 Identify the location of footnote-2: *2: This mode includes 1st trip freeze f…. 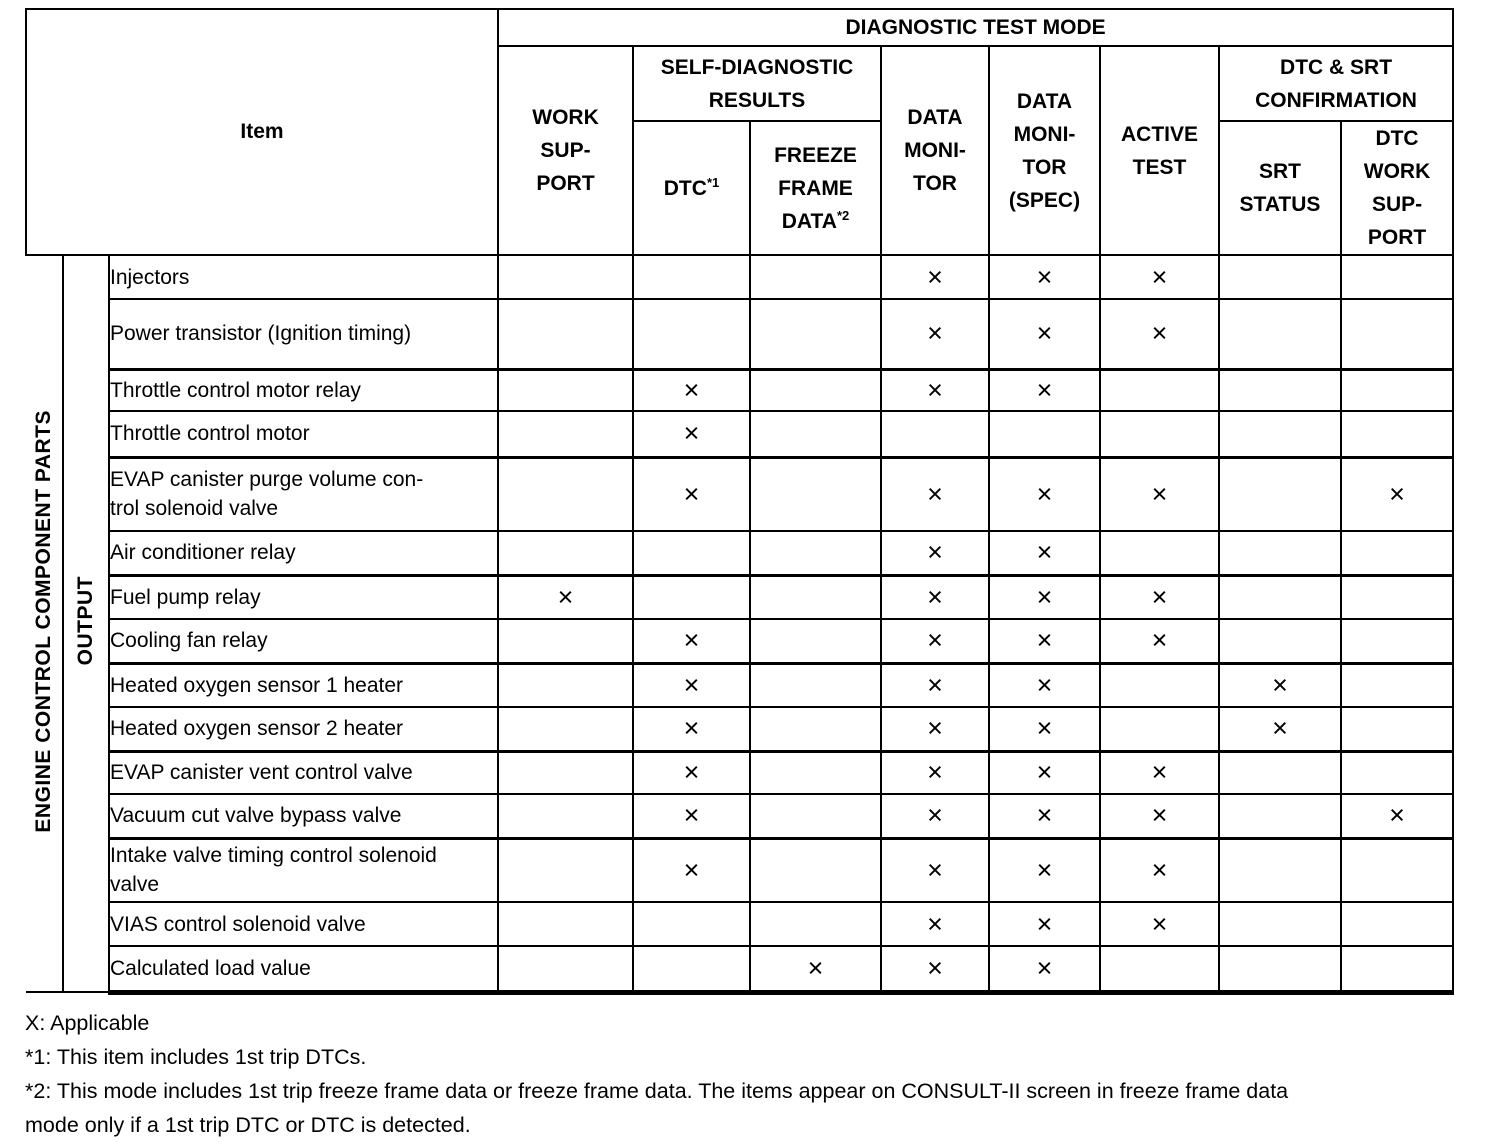
(657, 1107).